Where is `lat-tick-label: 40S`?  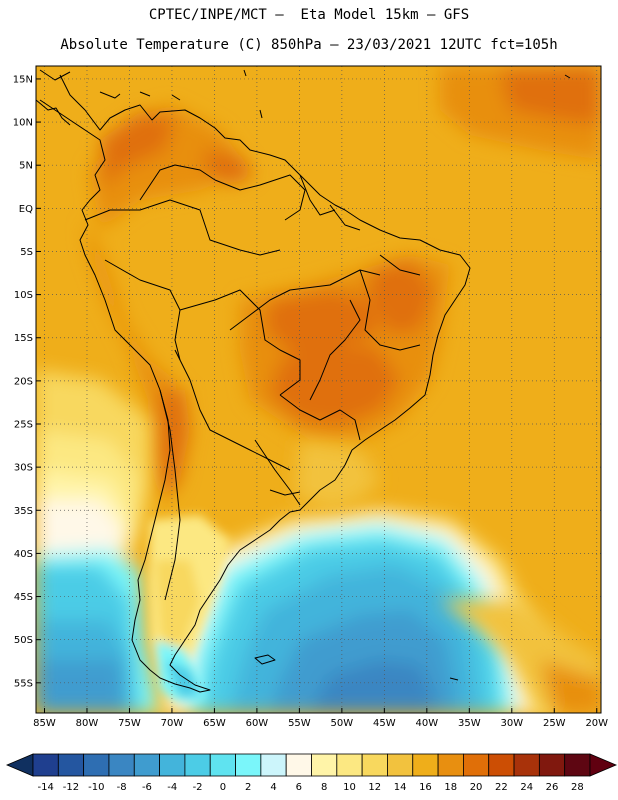
lat-tick-label: 40S is located at coordinates (23, 554).